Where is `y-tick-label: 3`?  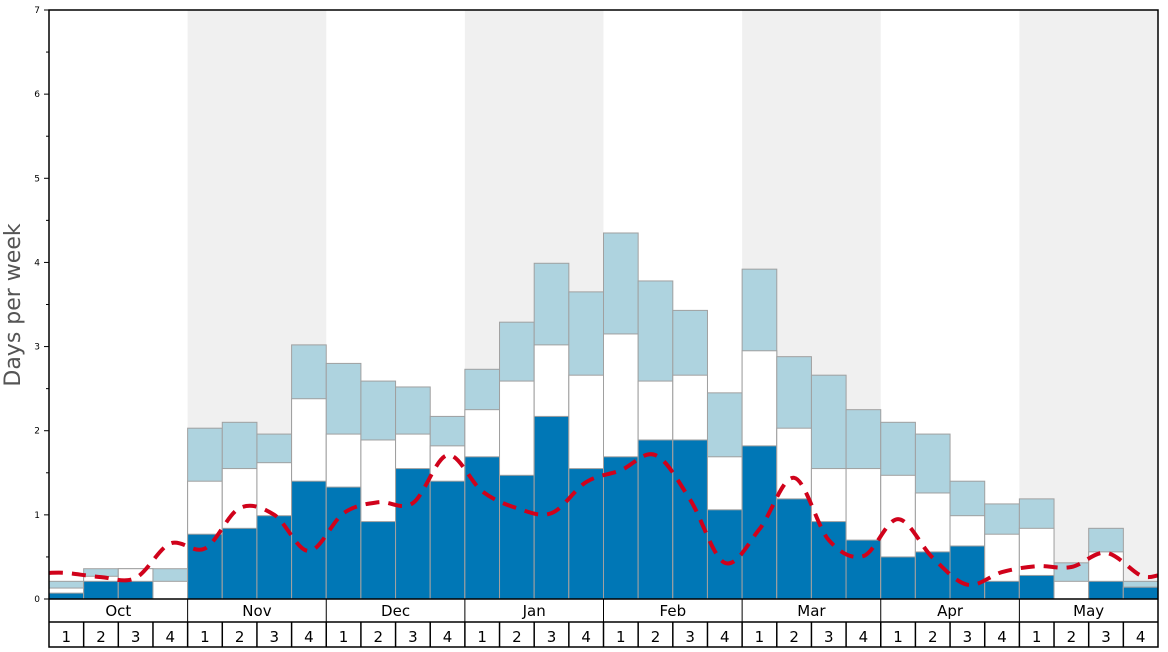 y-tick-label: 3 is located at coordinates (37, 348).